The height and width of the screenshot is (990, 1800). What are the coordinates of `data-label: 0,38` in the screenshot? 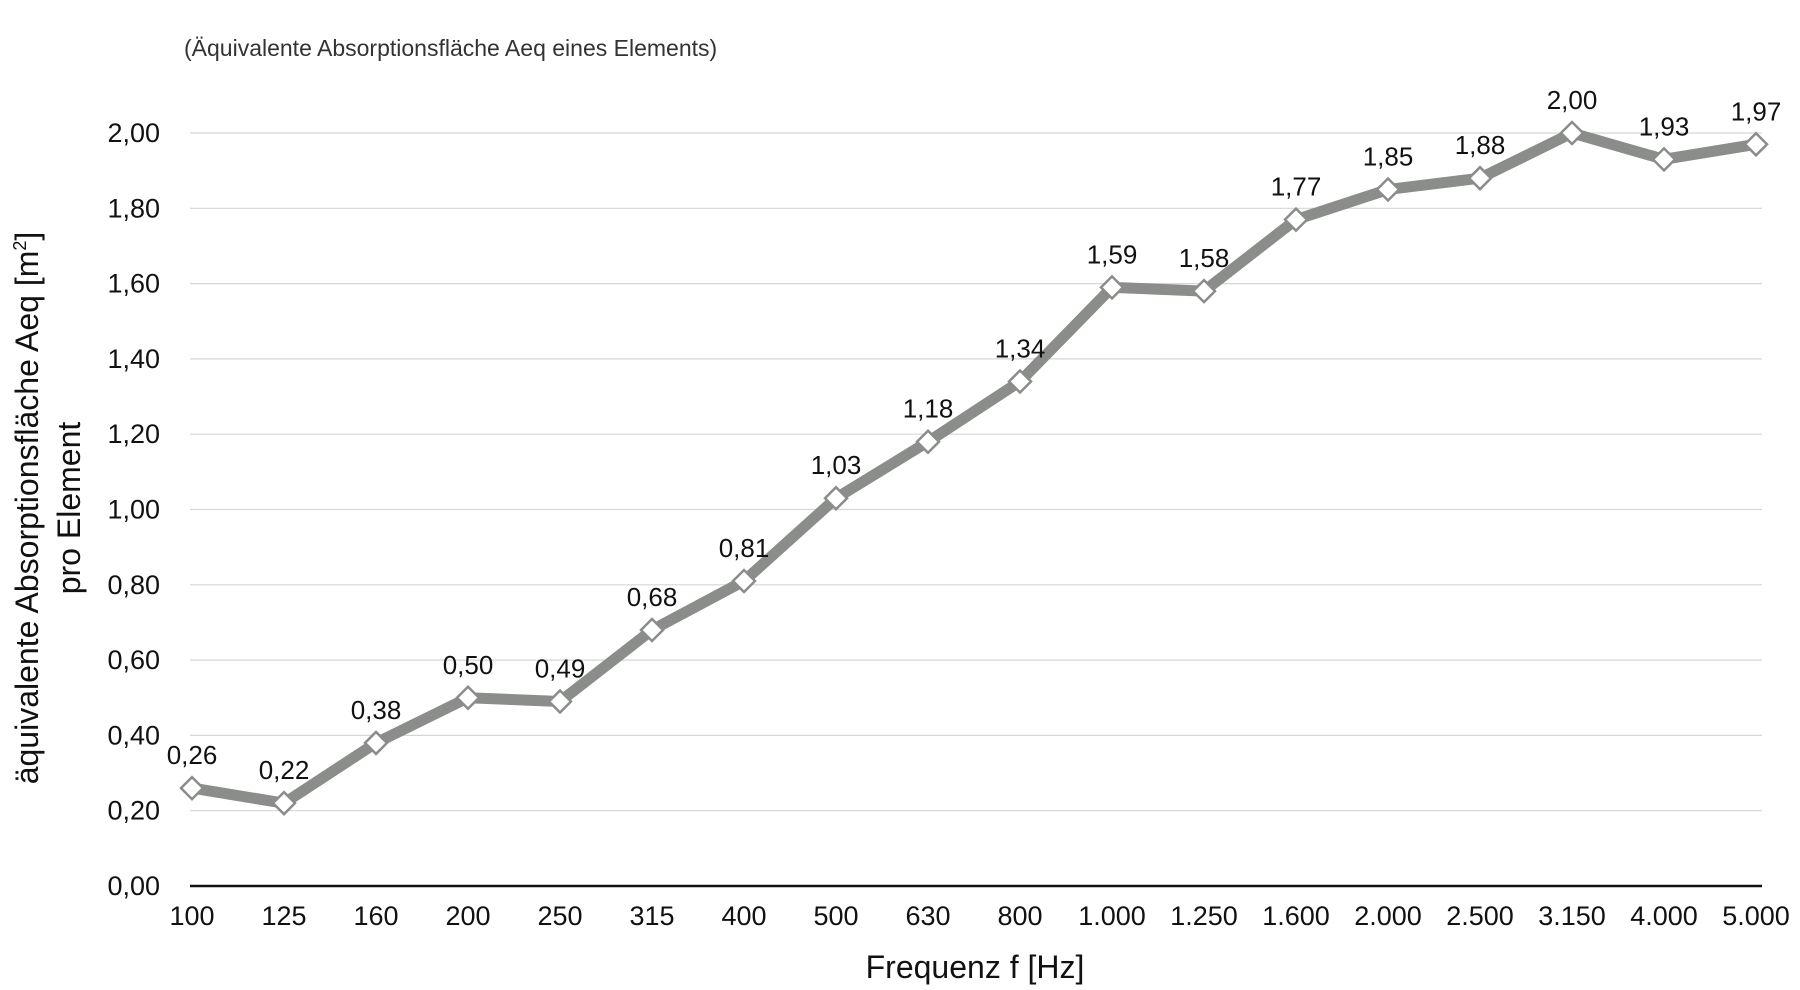 It's located at (376, 710).